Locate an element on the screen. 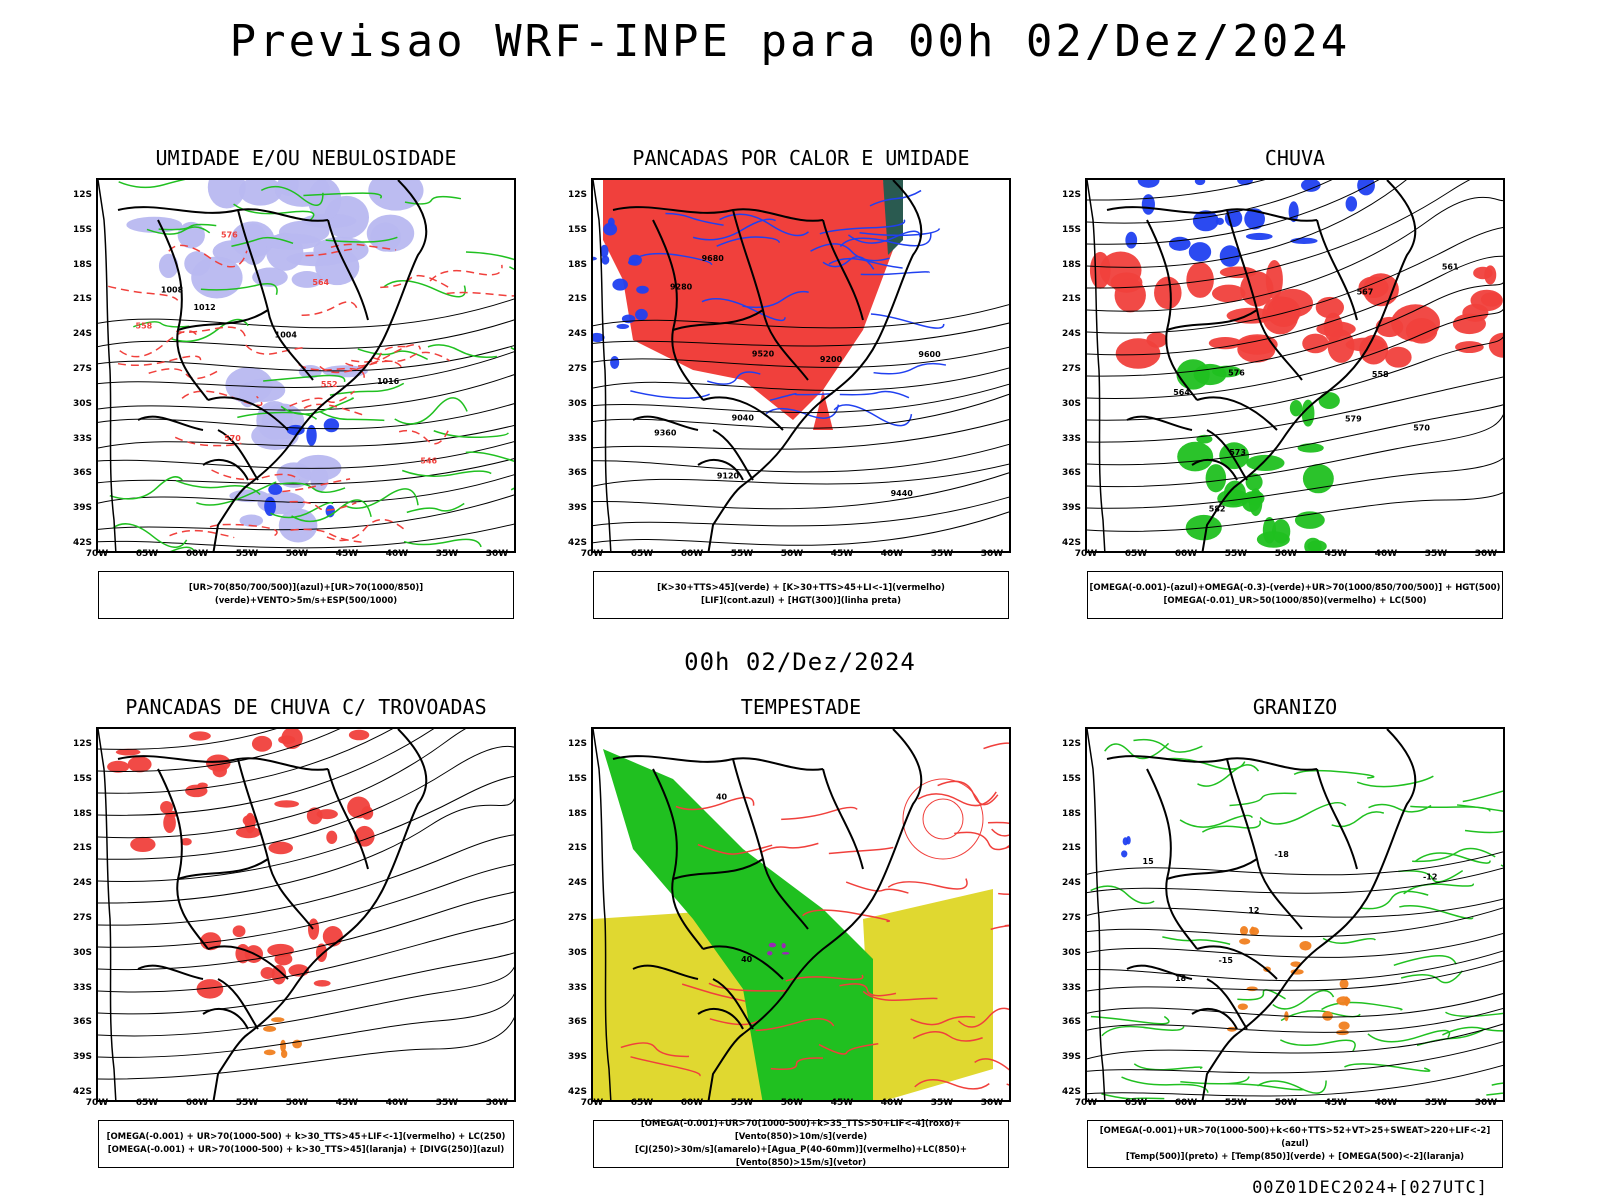 Image resolution: width=1600 pixels, height=1200 pixels. svg-text: 558 is located at coordinates (144, 326).